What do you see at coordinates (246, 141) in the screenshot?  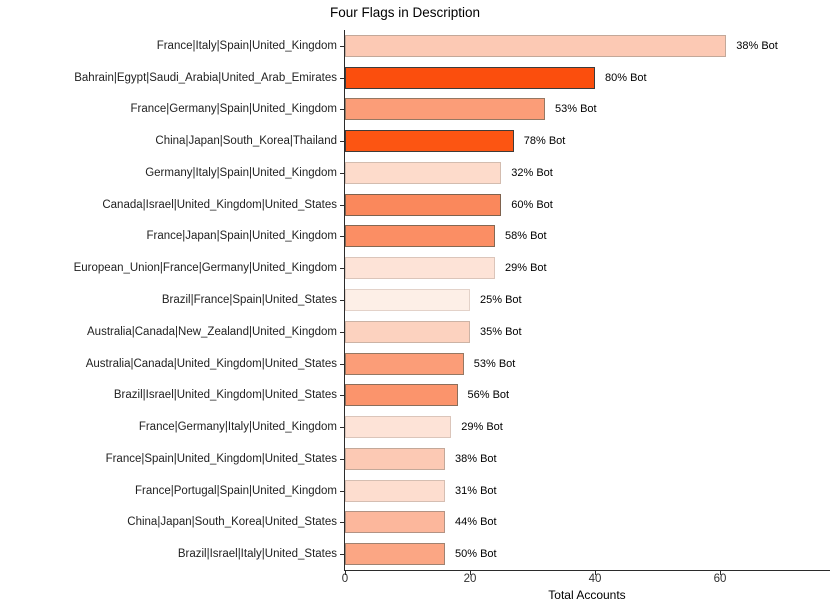 I see `y-axis-category-label: China|Japan|South_Korea|Thailand` at bounding box center [246, 141].